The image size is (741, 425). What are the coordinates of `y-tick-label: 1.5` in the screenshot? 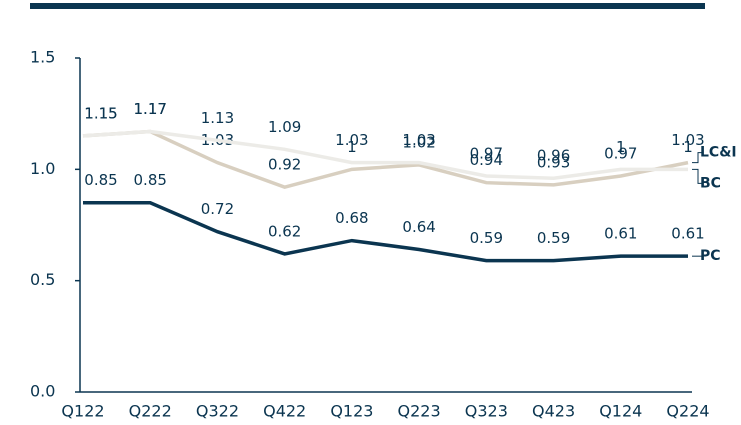 It's located at (42, 57).